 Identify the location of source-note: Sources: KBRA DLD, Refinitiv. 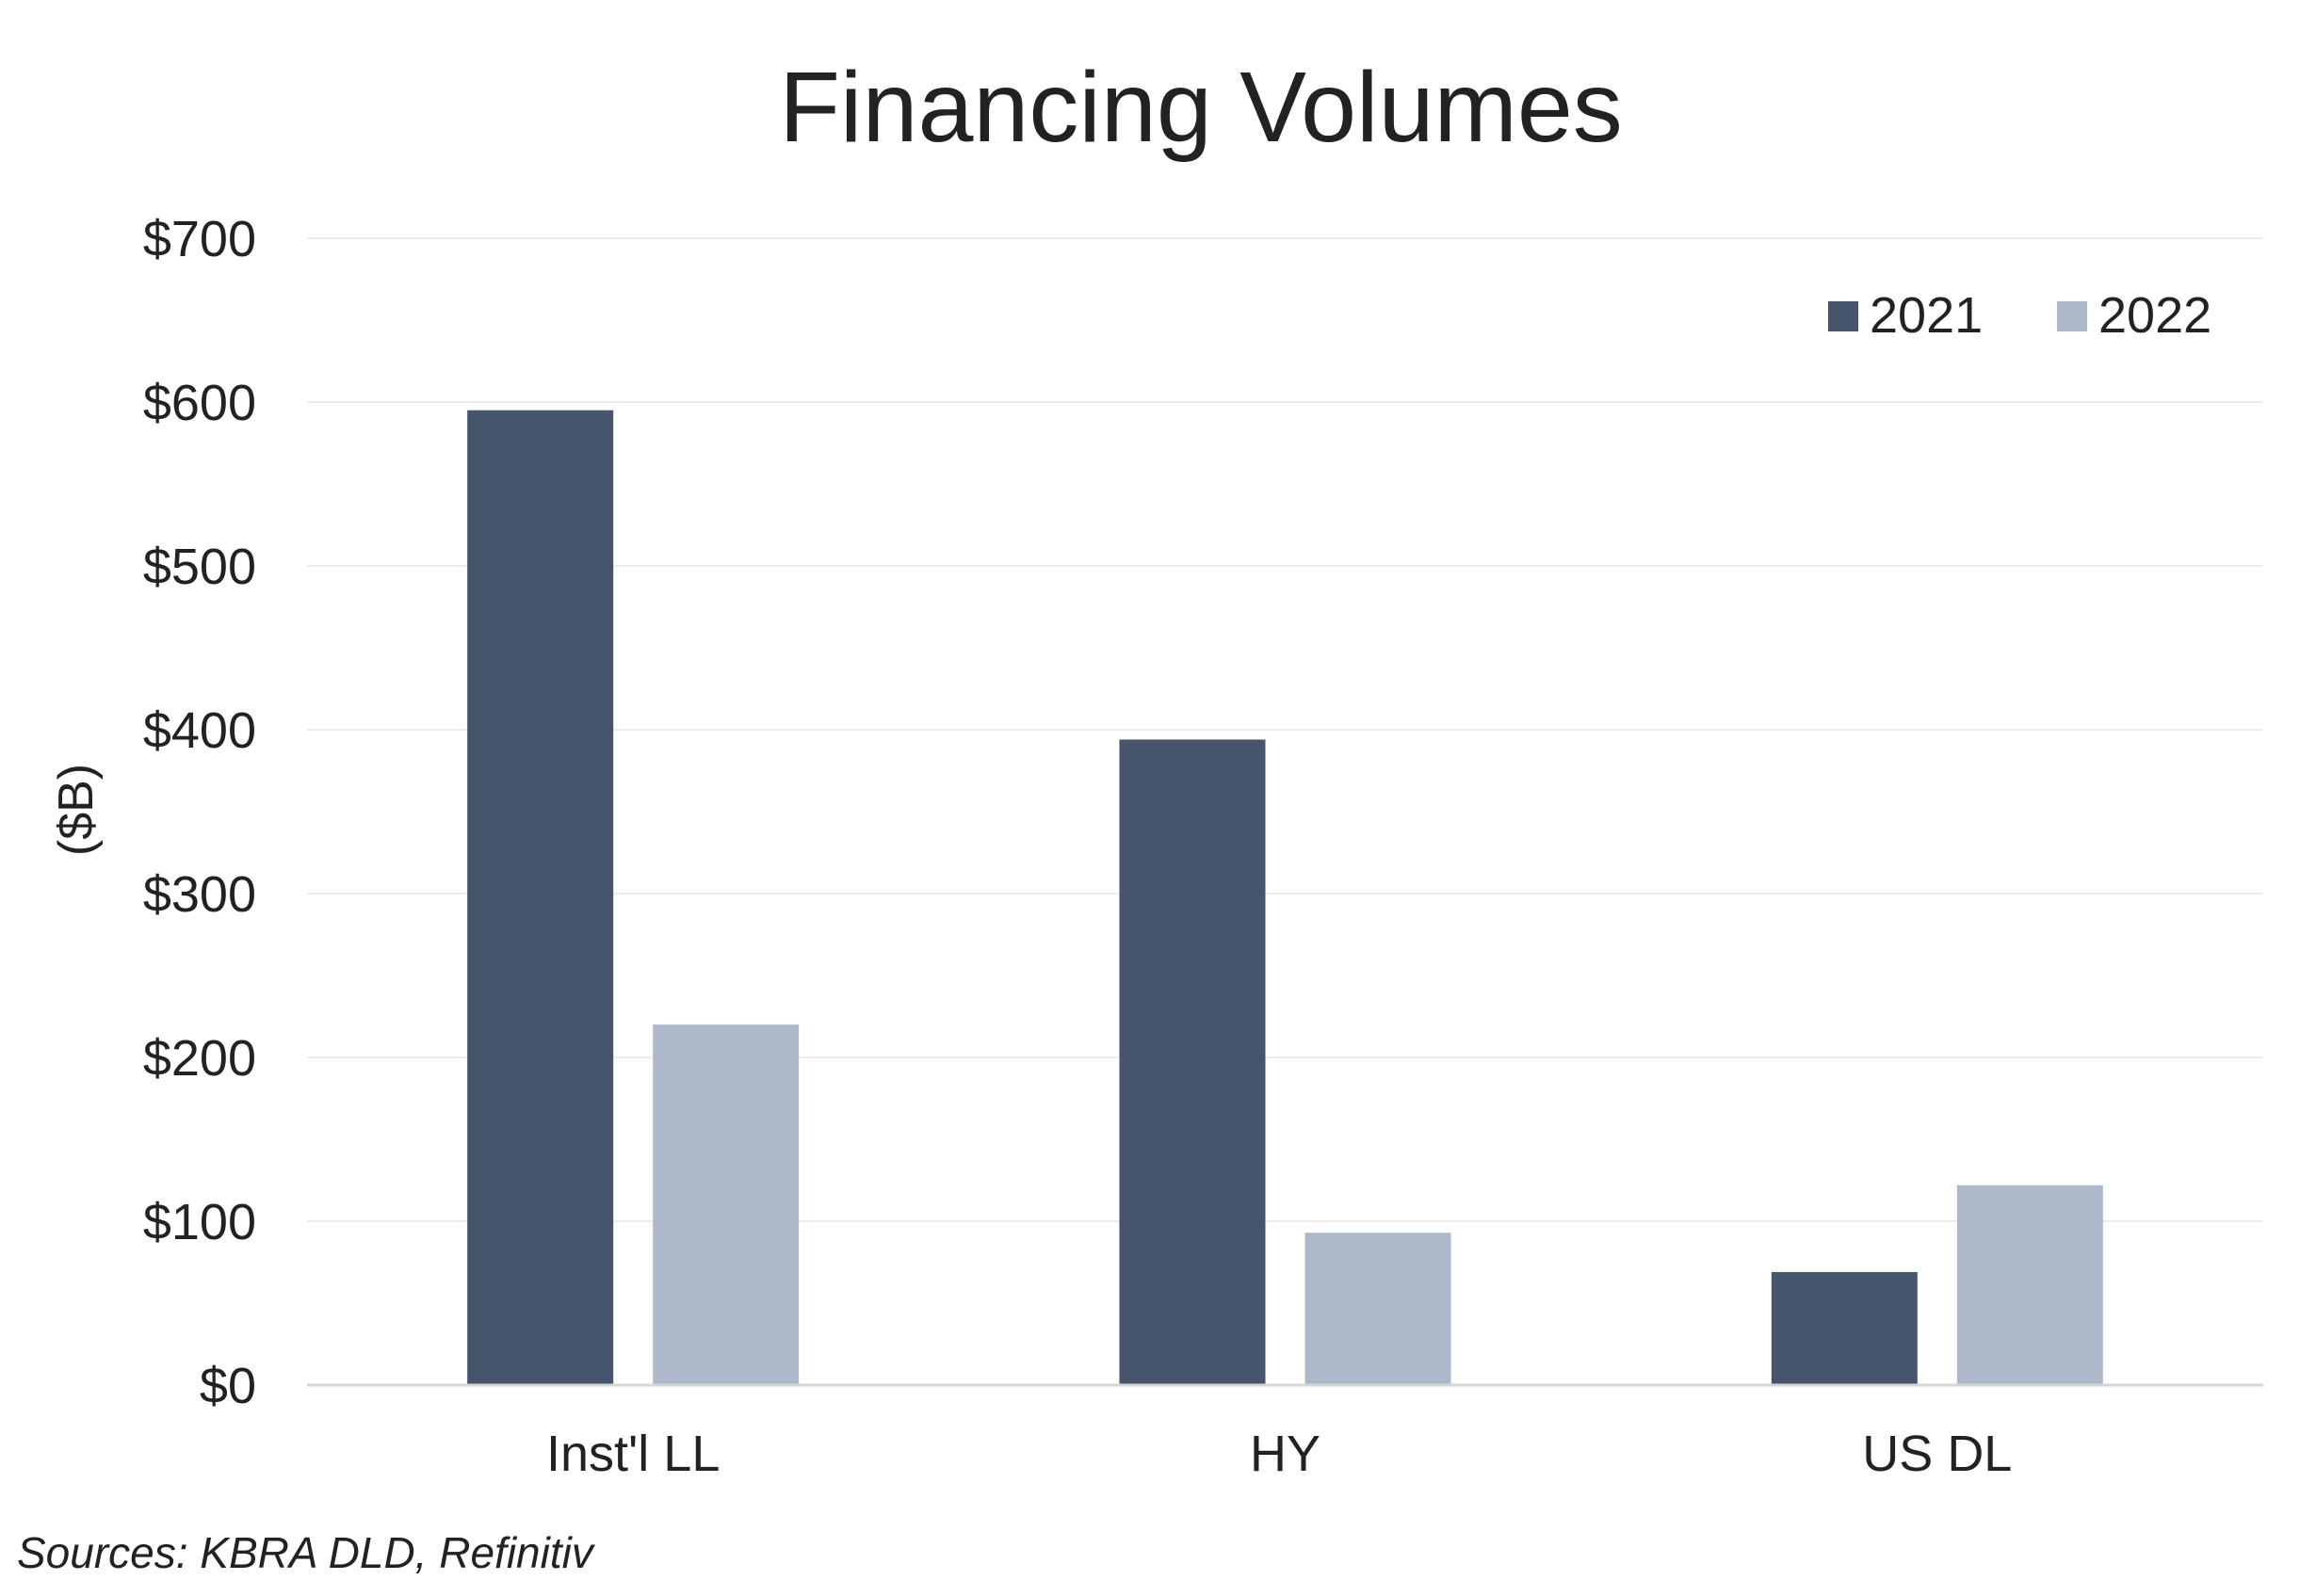
(305, 1552).